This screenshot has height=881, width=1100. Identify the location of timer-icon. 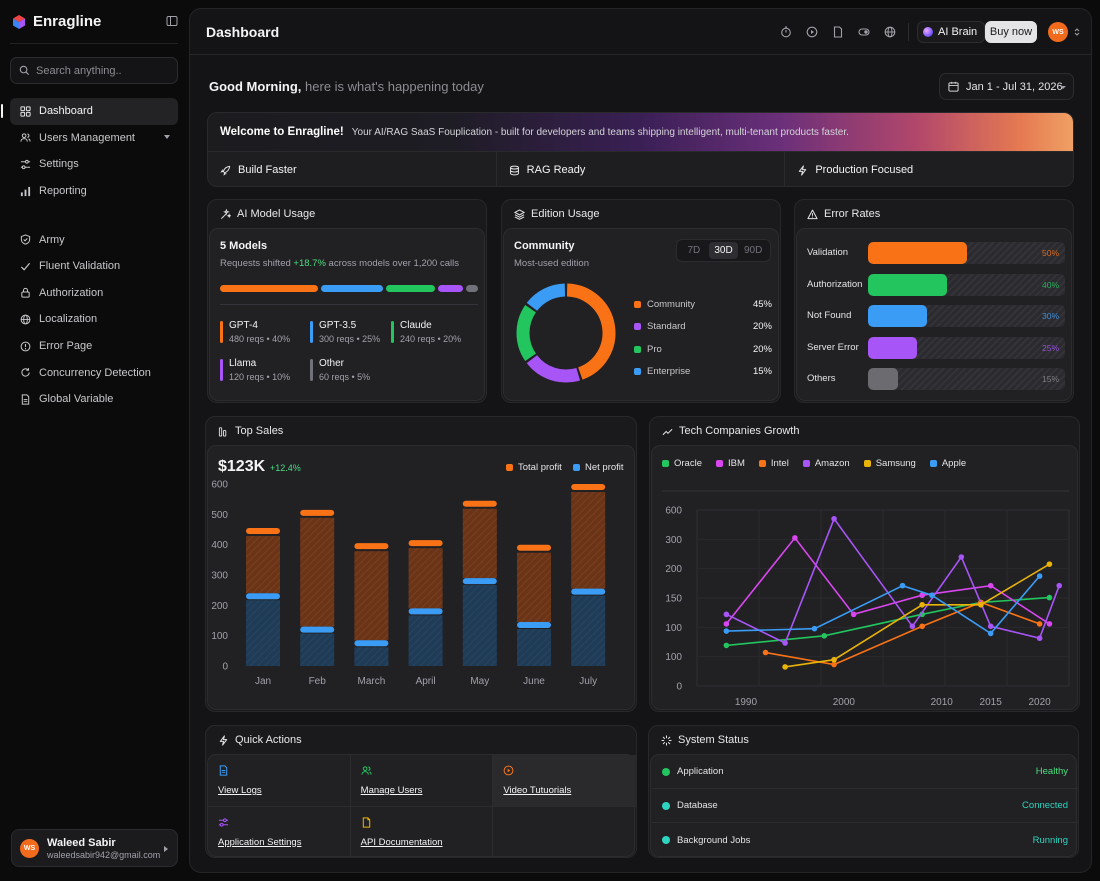
(786, 32).